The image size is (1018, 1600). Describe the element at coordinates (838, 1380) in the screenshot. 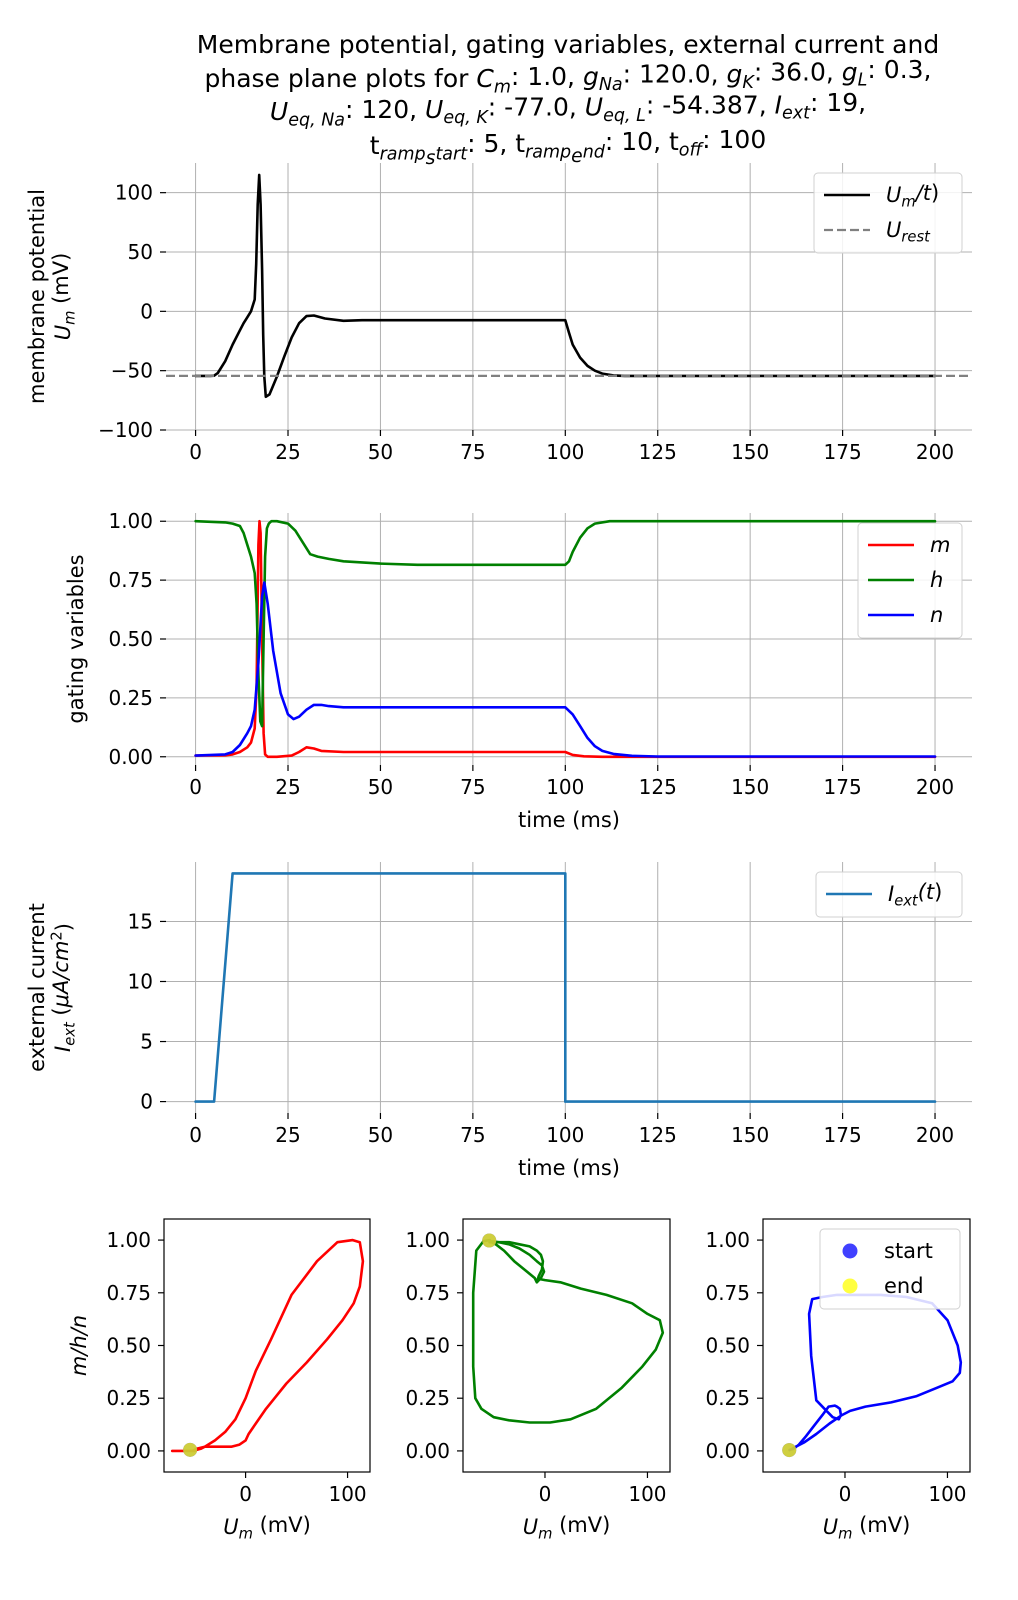

I see `phase-plane-n-panel: 0 100 0.00 0.25 0.50 0.75 1.00 Um​ (mV) start end` at that location.